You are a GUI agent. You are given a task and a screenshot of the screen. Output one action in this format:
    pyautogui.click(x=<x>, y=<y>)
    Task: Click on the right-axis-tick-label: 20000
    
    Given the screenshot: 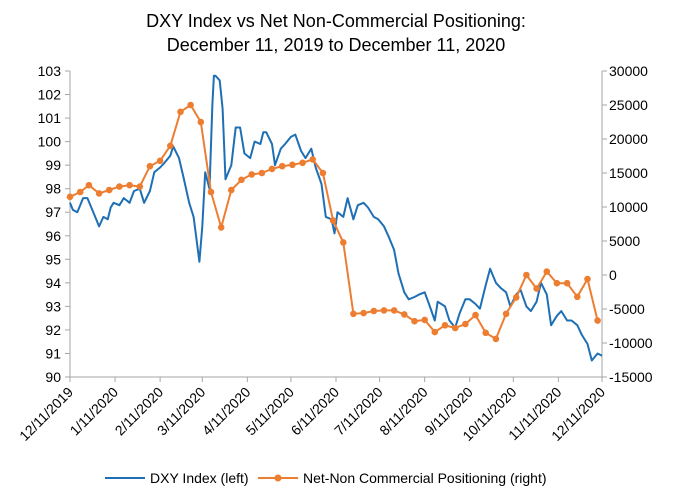 What is the action you would take?
    pyautogui.click(x=628, y=139)
    